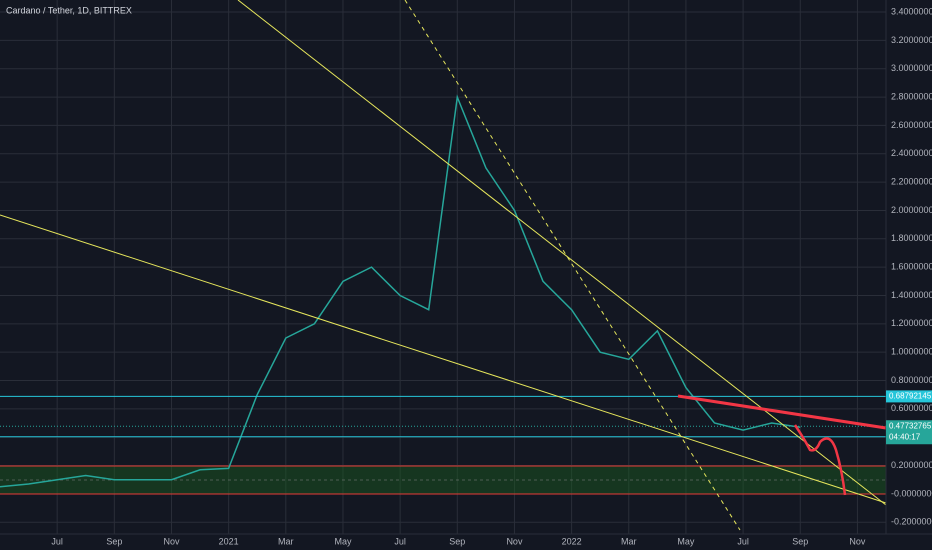  What do you see at coordinates (911, 40) in the screenshot?
I see `y-tick-label: 3.20000000` at bounding box center [911, 40].